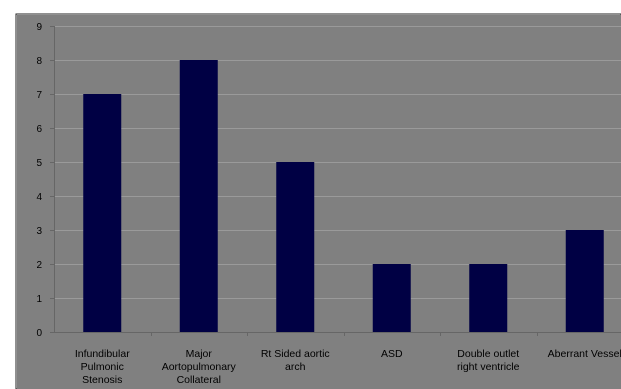  What do you see at coordinates (584, 354) in the screenshot?
I see `x-category-label-5-0: Aberrant Vessel` at bounding box center [584, 354].